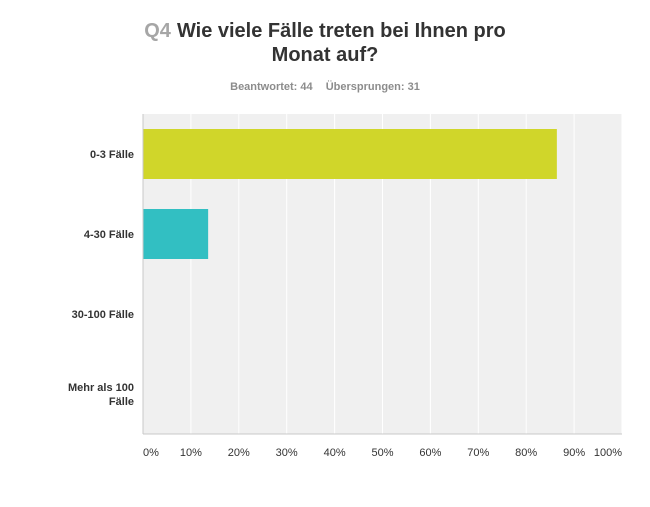 This screenshot has width=650, height=507. Describe the element at coordinates (239, 453) in the screenshot. I see `x-tick-label: 20%` at that location.